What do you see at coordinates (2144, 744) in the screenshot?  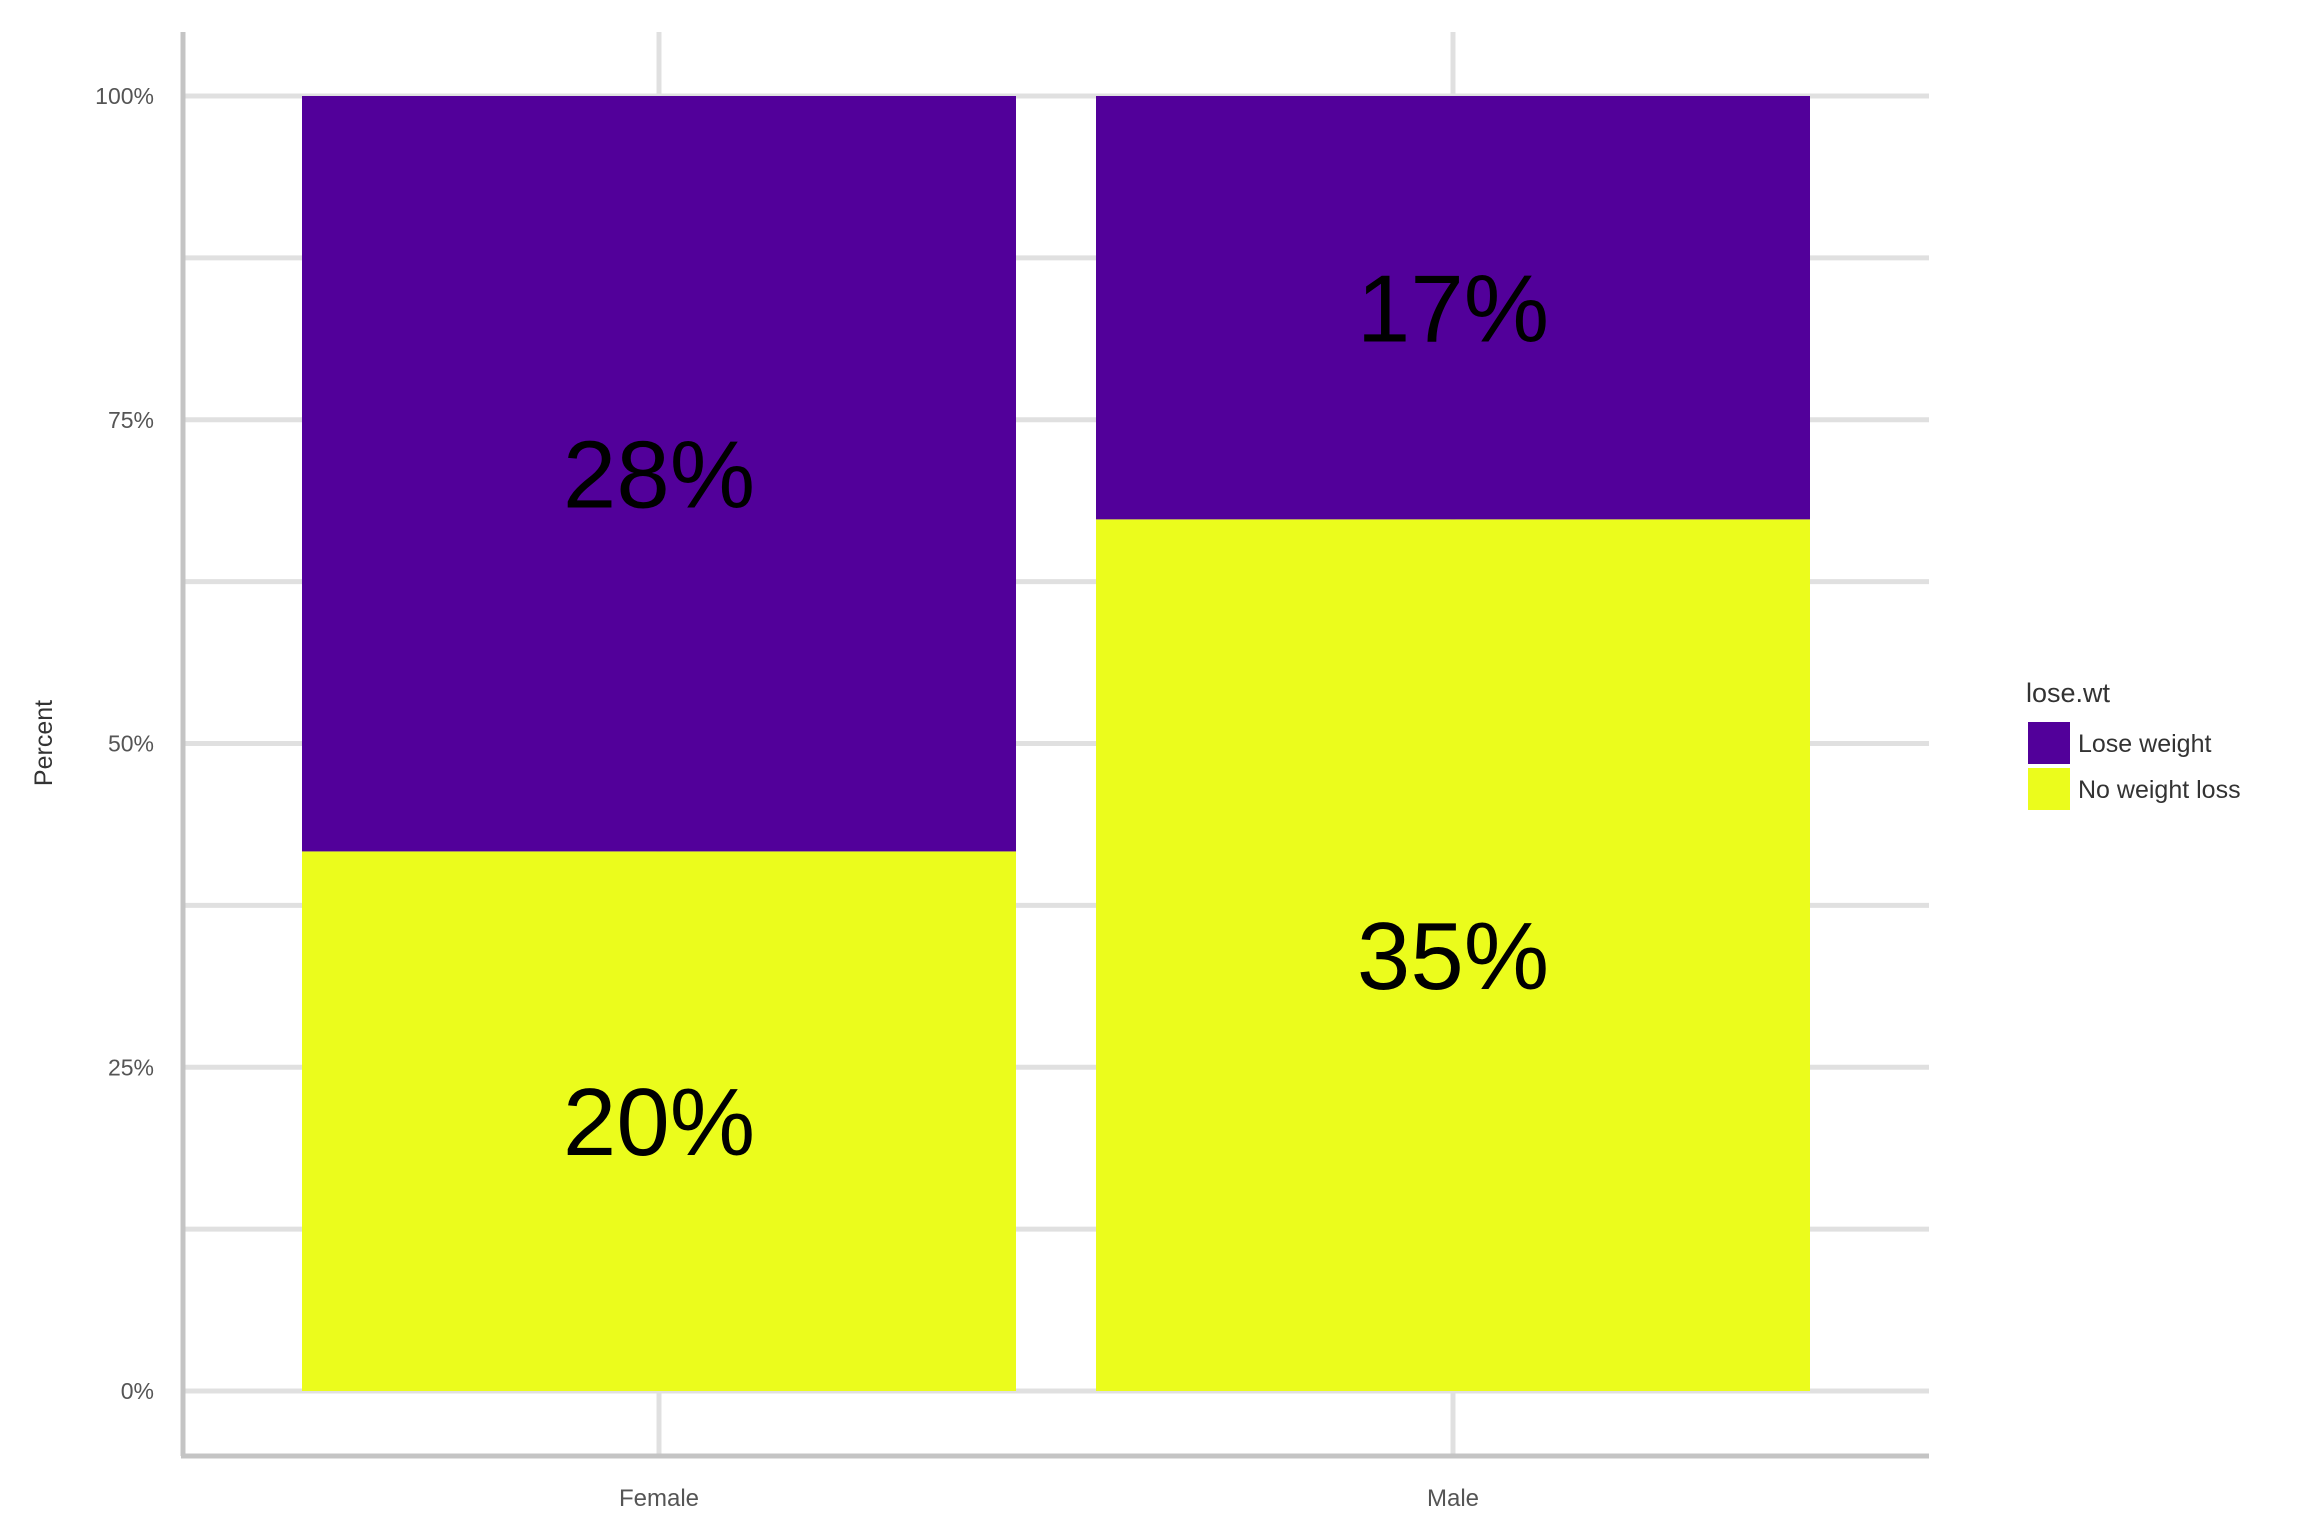 I see `legend-label: Lose weight` at bounding box center [2144, 744].